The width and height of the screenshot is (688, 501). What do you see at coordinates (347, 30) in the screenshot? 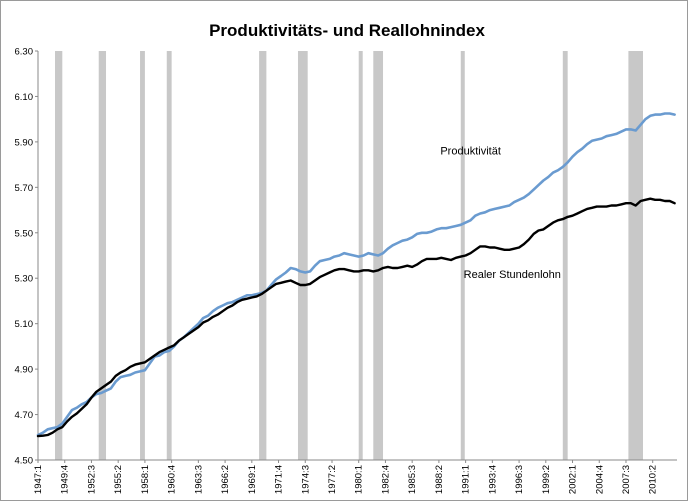
I see `chart-title: Produktivitäts- und Reallohnindex` at bounding box center [347, 30].